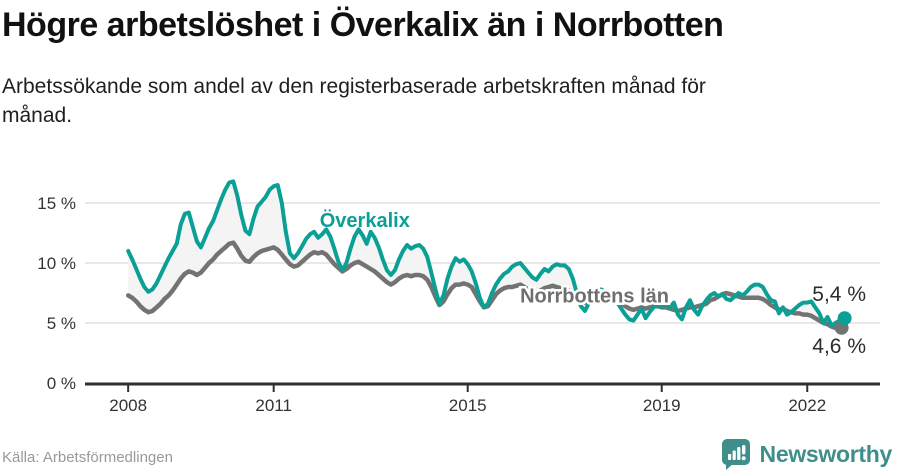 The width and height of the screenshot is (900, 474). I want to click on newsworthy-brand: Newsworthy, so click(806, 454).